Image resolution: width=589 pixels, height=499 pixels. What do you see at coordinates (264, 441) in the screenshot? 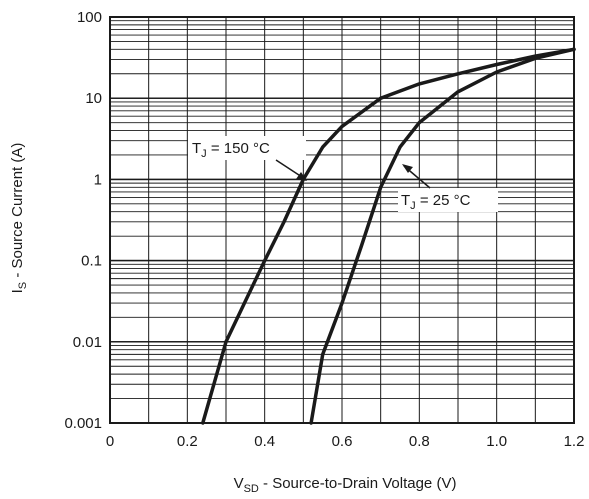
I see `x-tick-label: 0.4` at bounding box center [264, 441].